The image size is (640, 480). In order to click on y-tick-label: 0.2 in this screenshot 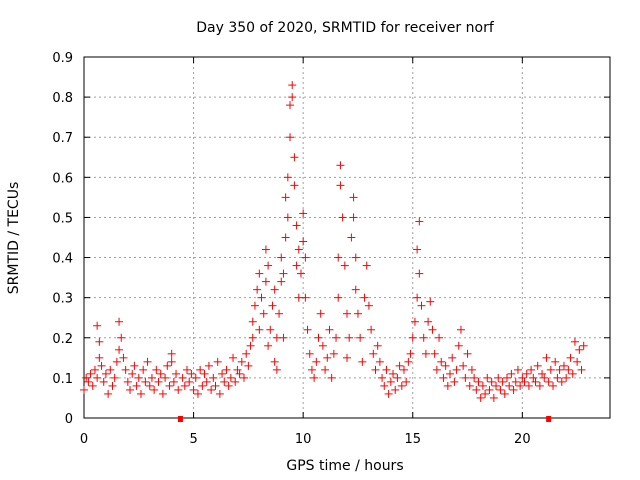, I will do `click(62, 339)`.